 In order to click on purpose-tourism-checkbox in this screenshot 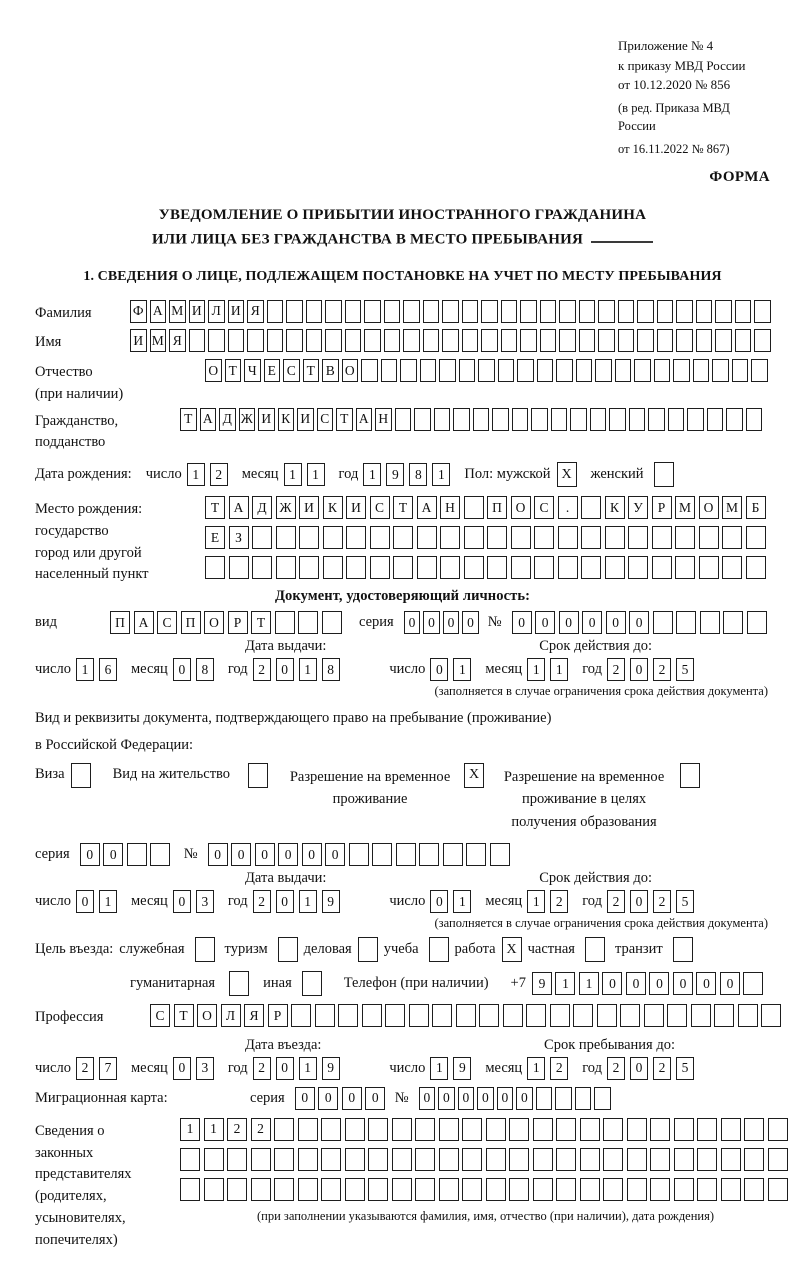, I will do `click(287, 950)`.